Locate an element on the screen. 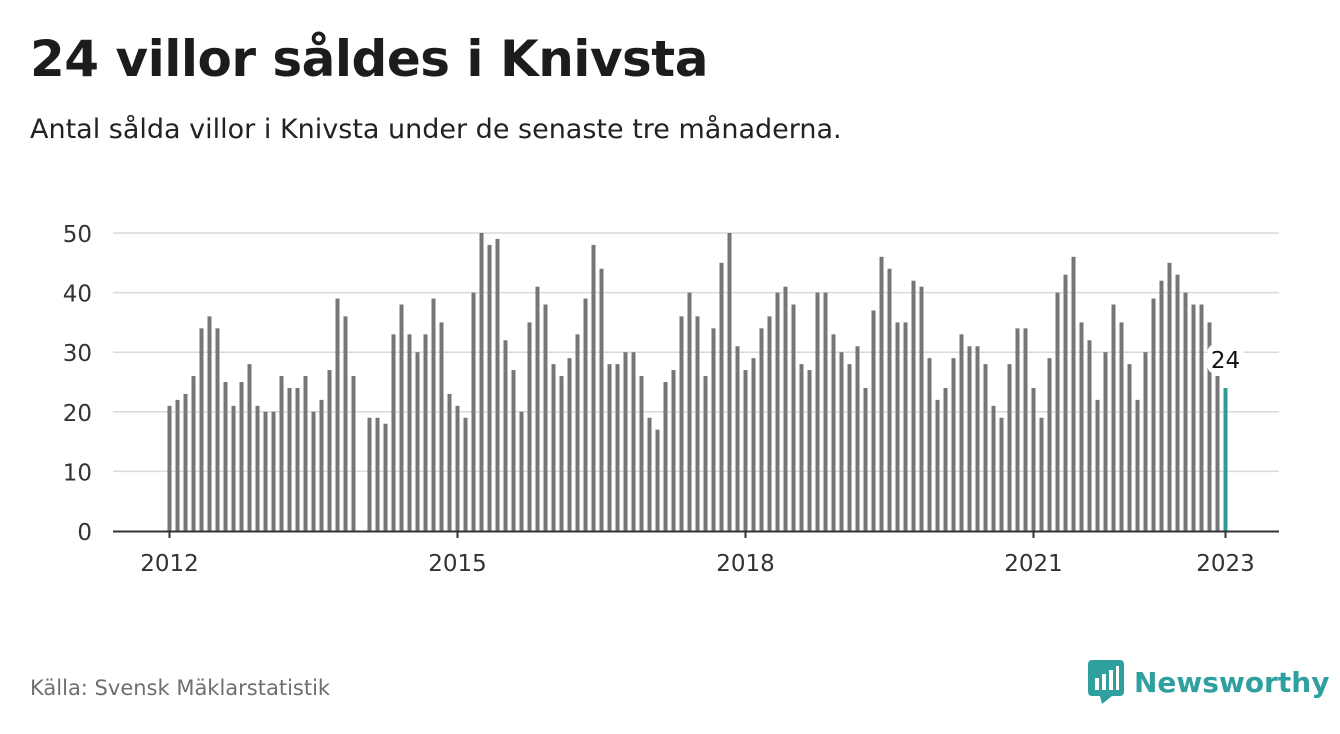 The width and height of the screenshot is (1340, 734). source-note: Källa: Svensk Mäklarstatistik is located at coordinates (180, 688).